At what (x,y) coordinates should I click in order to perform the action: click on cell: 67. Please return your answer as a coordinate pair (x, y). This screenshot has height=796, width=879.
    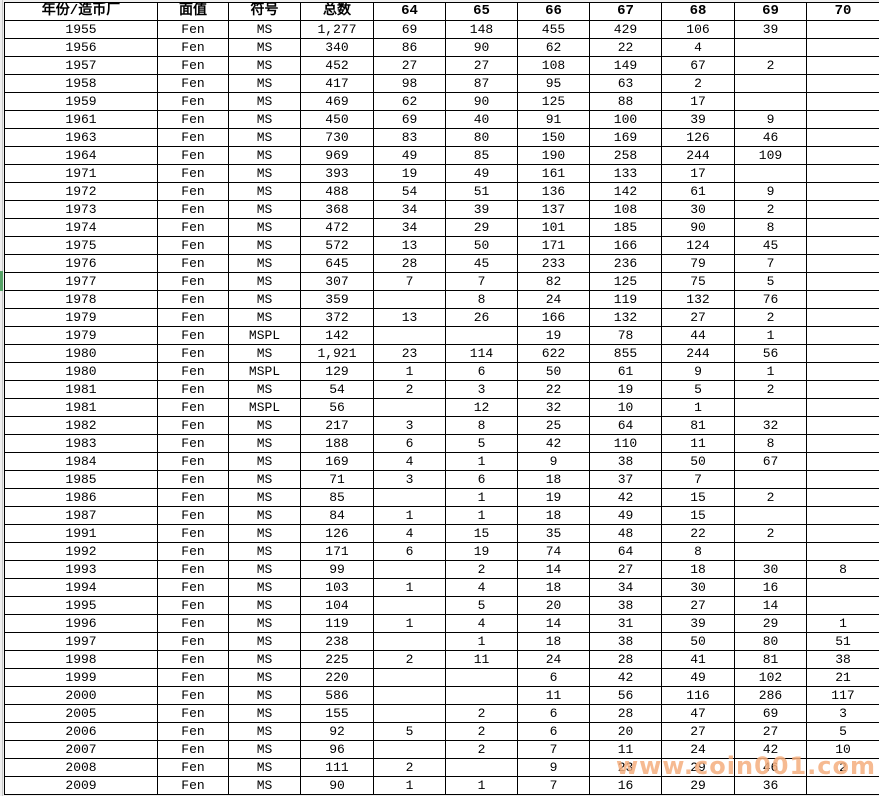
    Looking at the image, I should click on (770, 461).